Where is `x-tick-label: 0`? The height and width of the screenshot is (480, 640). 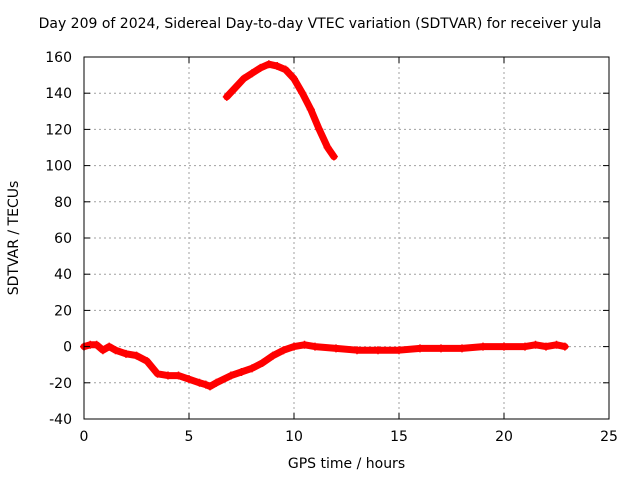
x-tick-label: 0 is located at coordinates (84, 437).